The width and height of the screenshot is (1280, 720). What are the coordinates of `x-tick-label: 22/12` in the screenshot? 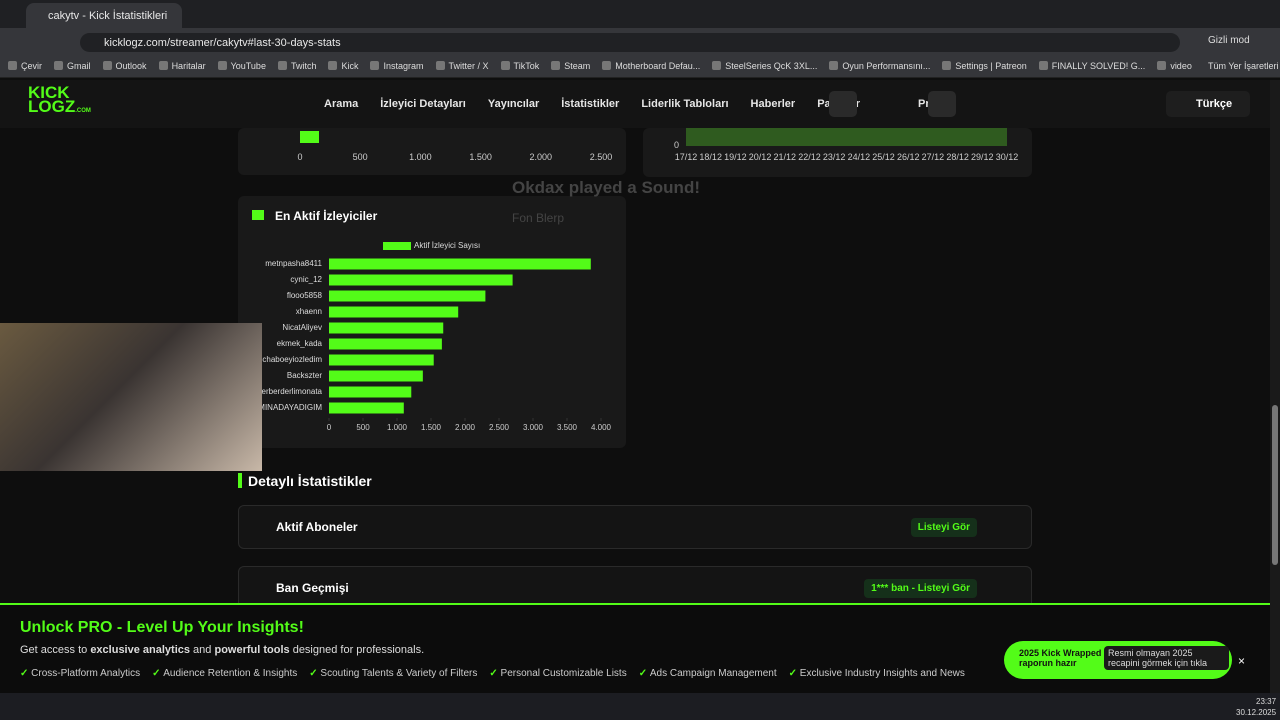 It's located at (809, 157).